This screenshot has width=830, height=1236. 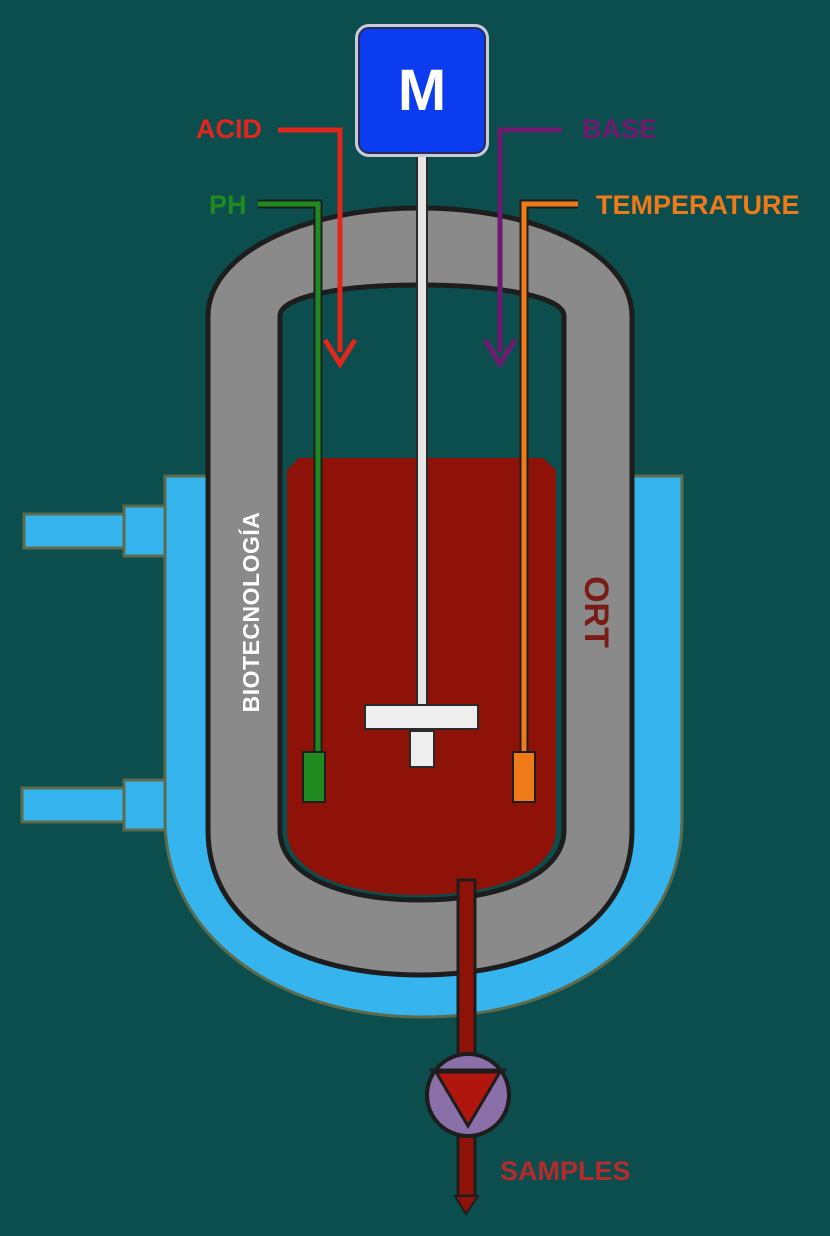 What do you see at coordinates (466, 1038) in the screenshot?
I see `sample-outlet-pipe` at bounding box center [466, 1038].